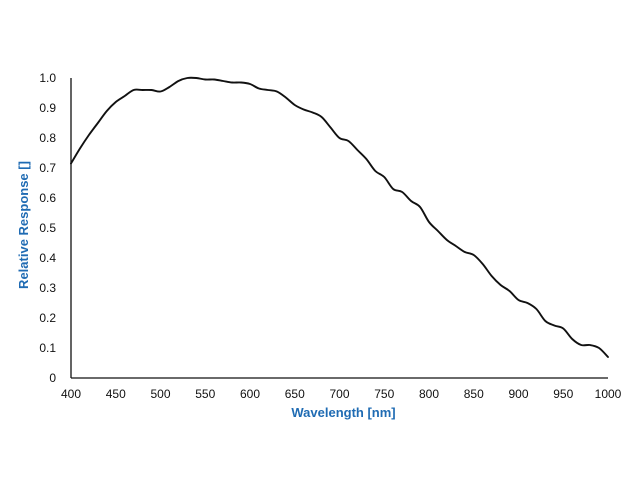 The width and height of the screenshot is (640, 480). I want to click on y-tick-label: 0.1, so click(47, 348).